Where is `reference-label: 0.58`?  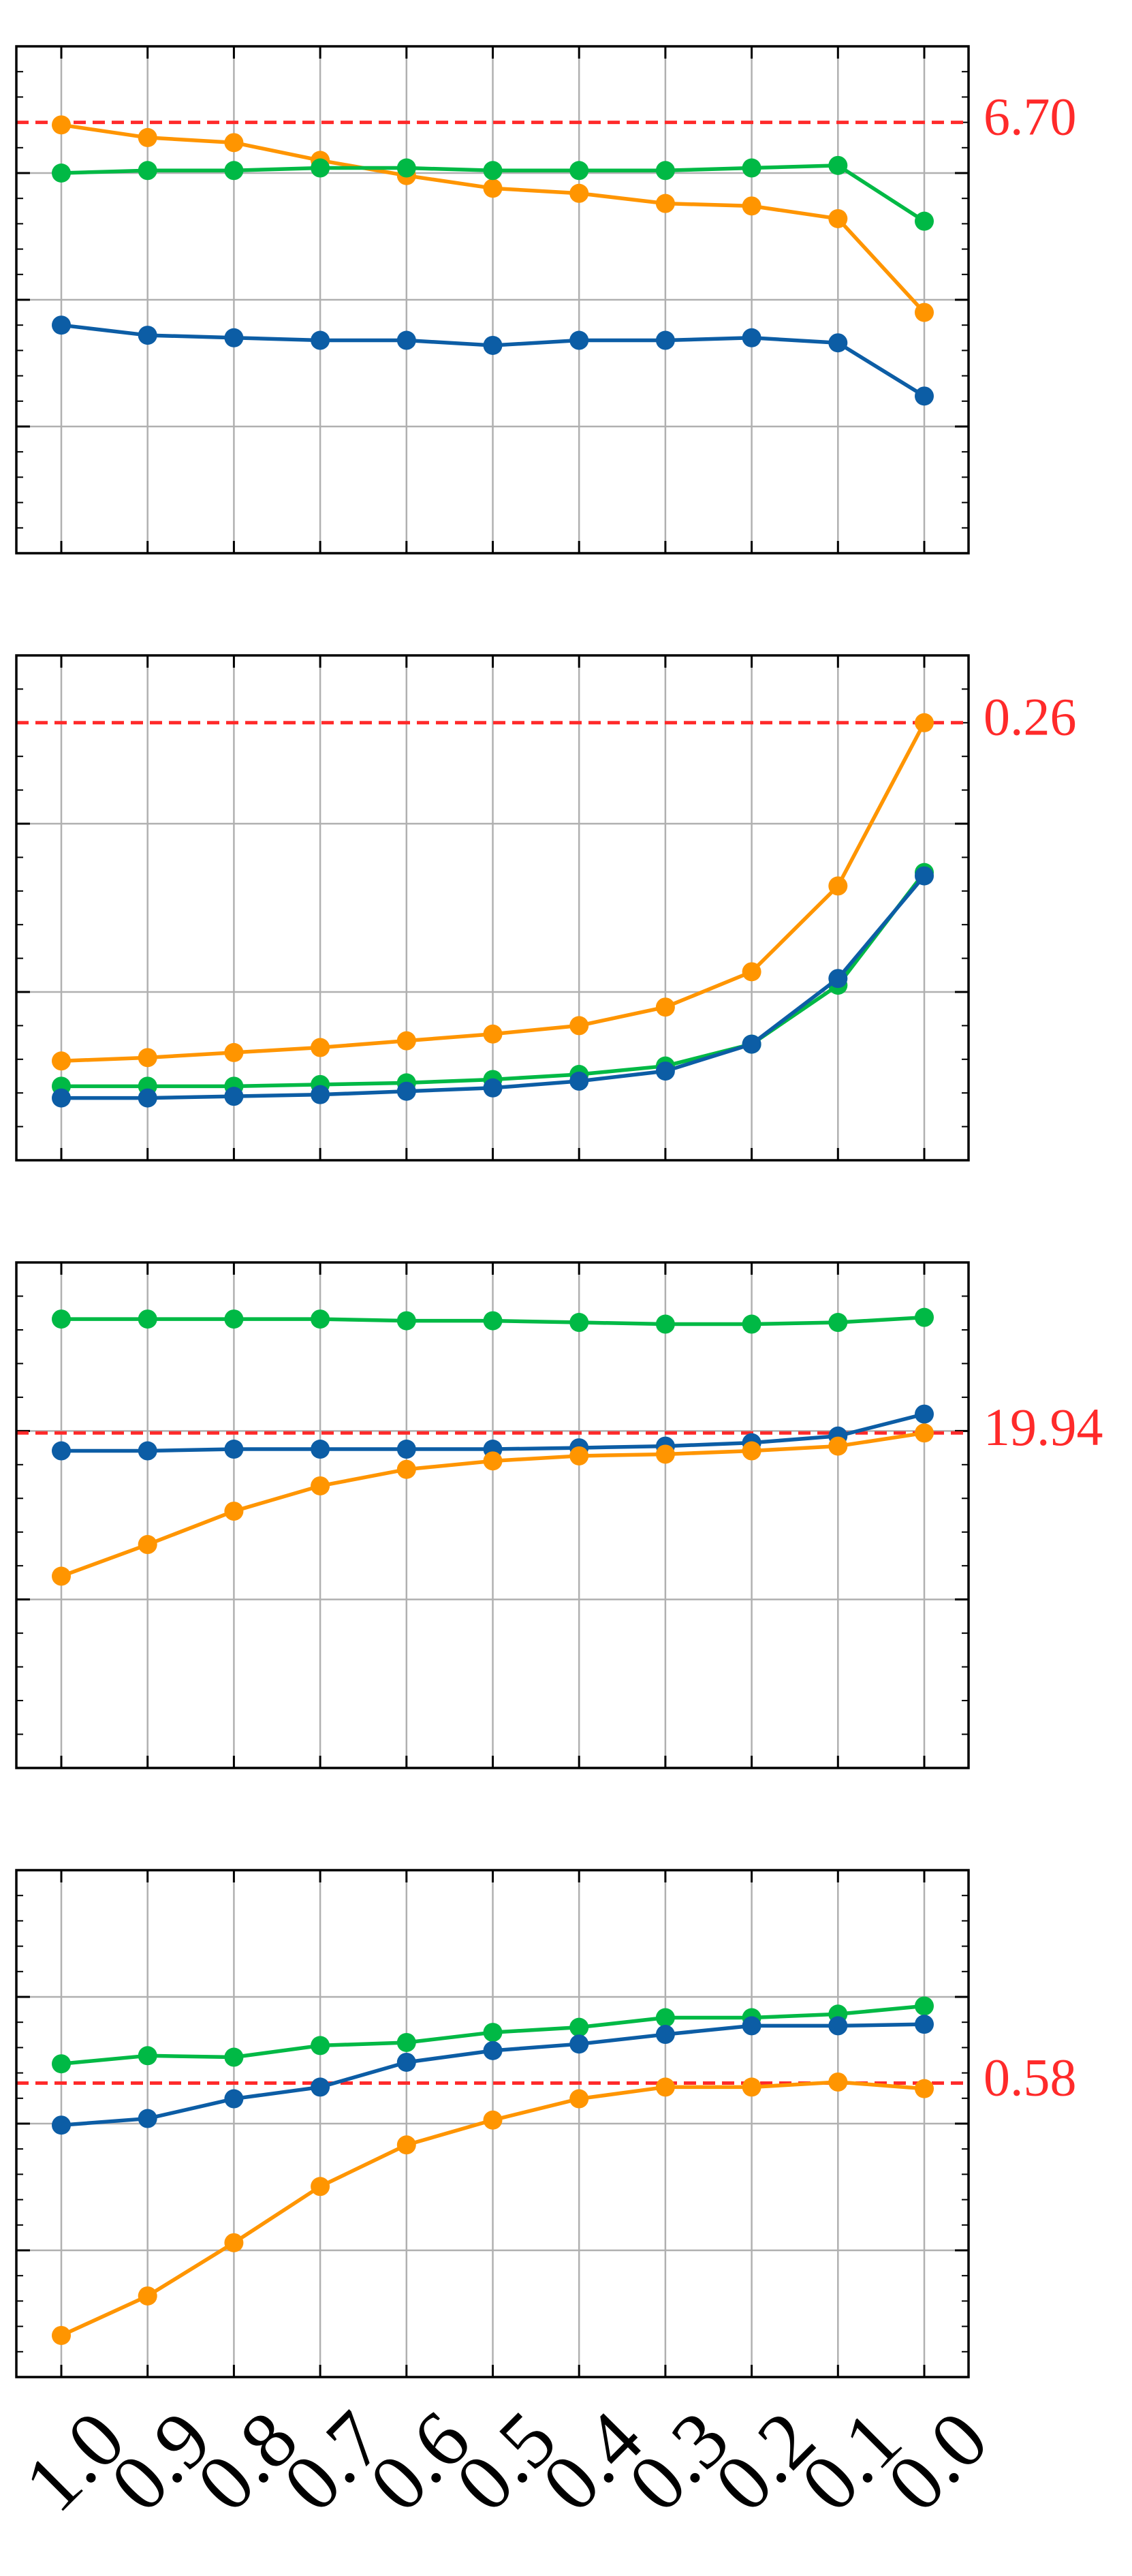 reference-label: 0.58 is located at coordinates (1030, 2077).